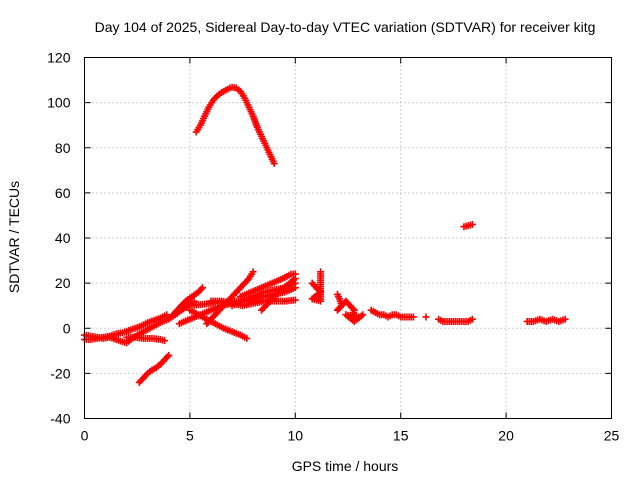 This screenshot has height=480, width=640. What do you see at coordinates (546, 320) in the screenshot?
I see `series-arc-22h` at bounding box center [546, 320].